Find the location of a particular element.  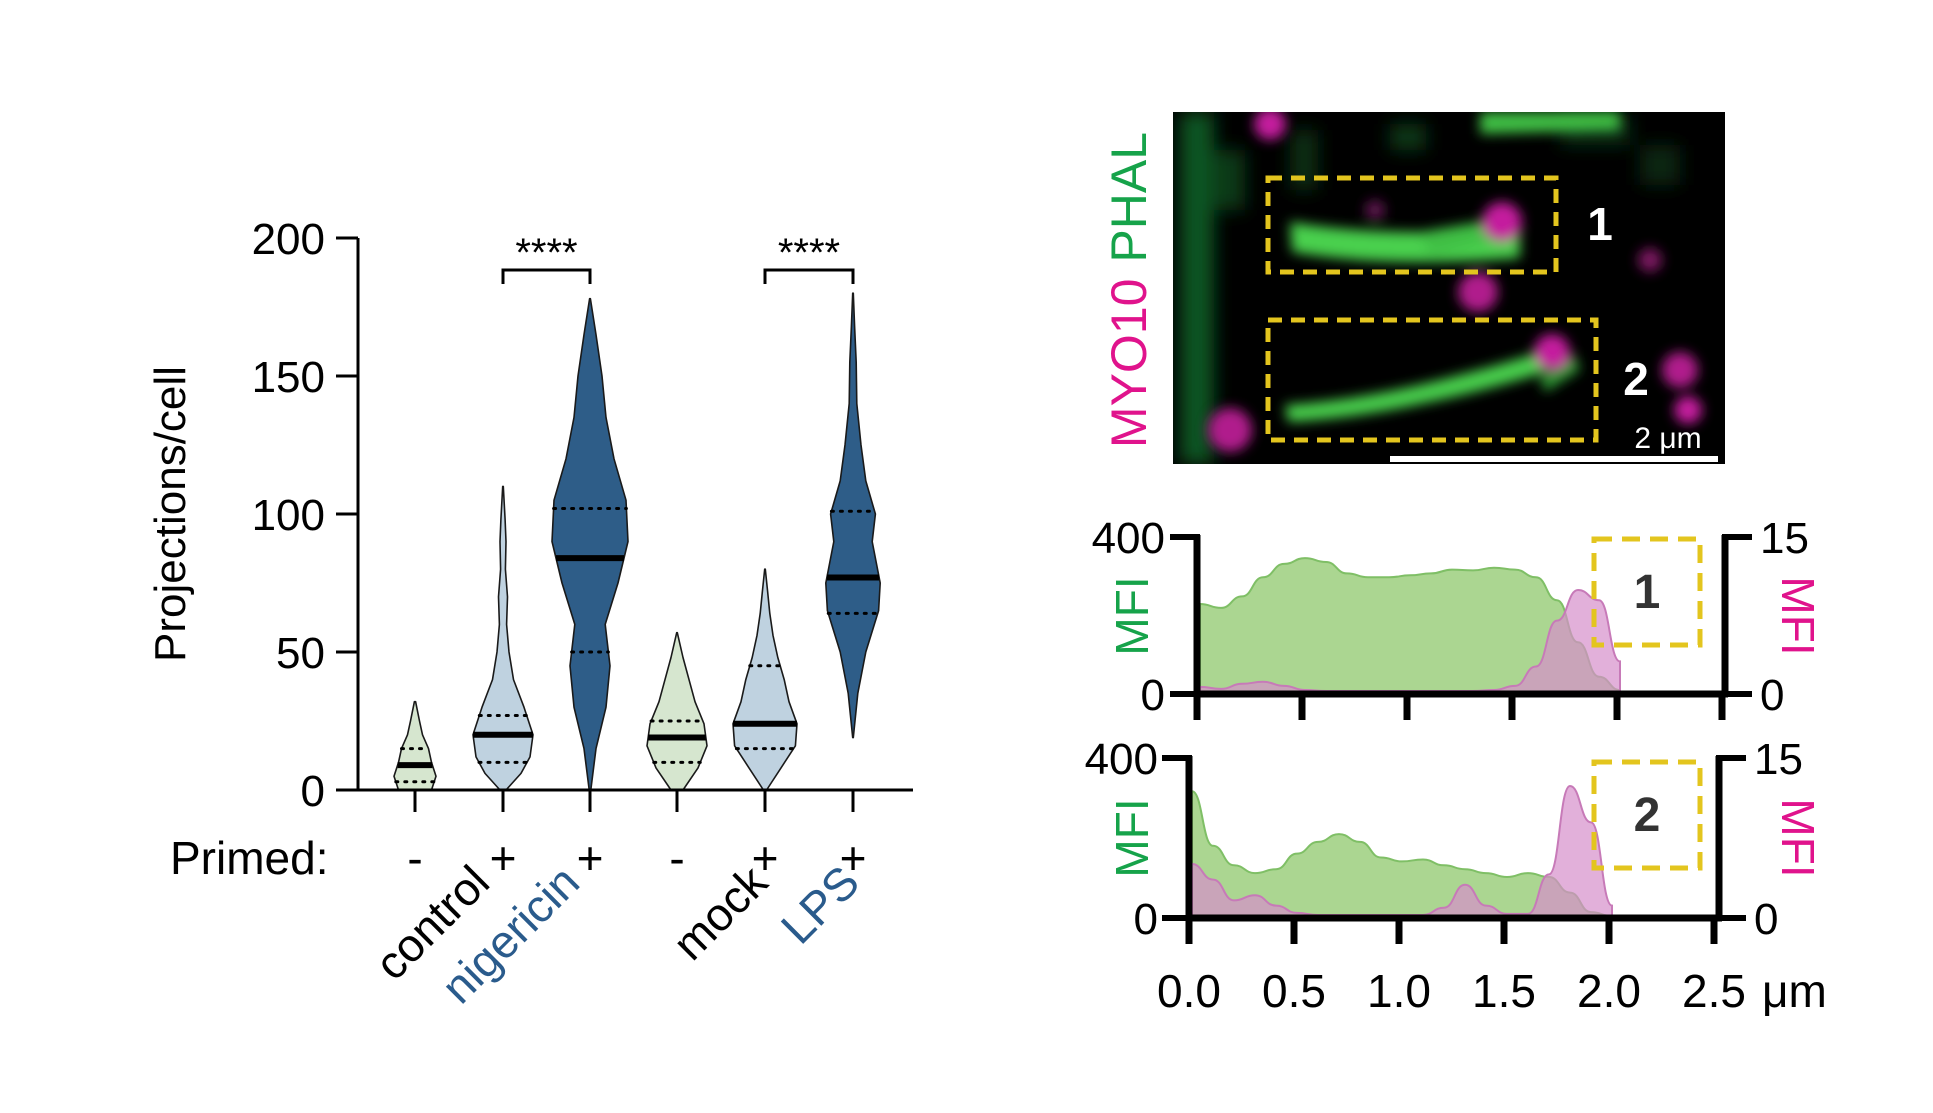

primed-sign-3: - is located at coordinates (676, 858).